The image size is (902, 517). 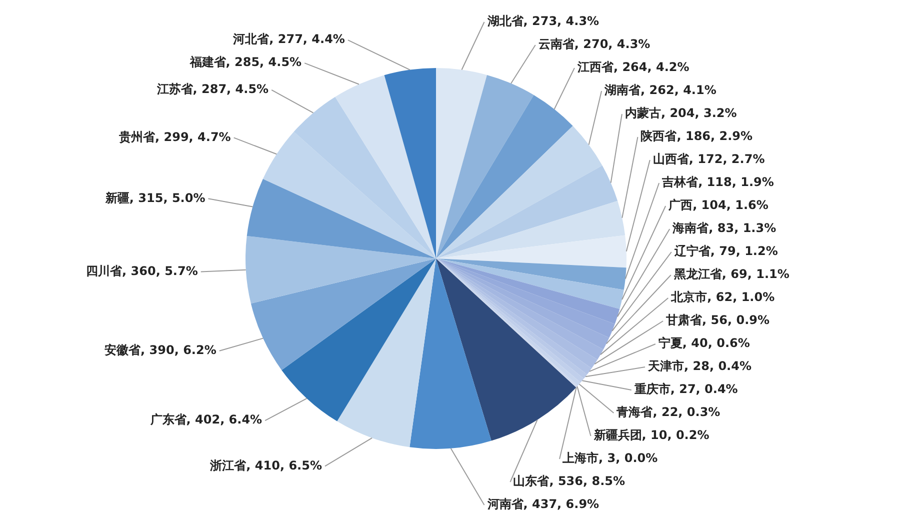 I want to click on slice-label: 广西, 104, 1.6%, so click(x=718, y=205).